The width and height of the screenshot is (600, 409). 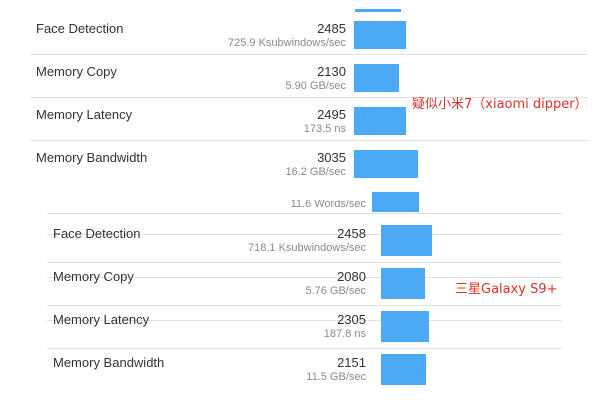 What do you see at coordinates (306, 248) in the screenshot?
I see `benchmark-rate: 718.1 Ksubwindows/sec` at bounding box center [306, 248].